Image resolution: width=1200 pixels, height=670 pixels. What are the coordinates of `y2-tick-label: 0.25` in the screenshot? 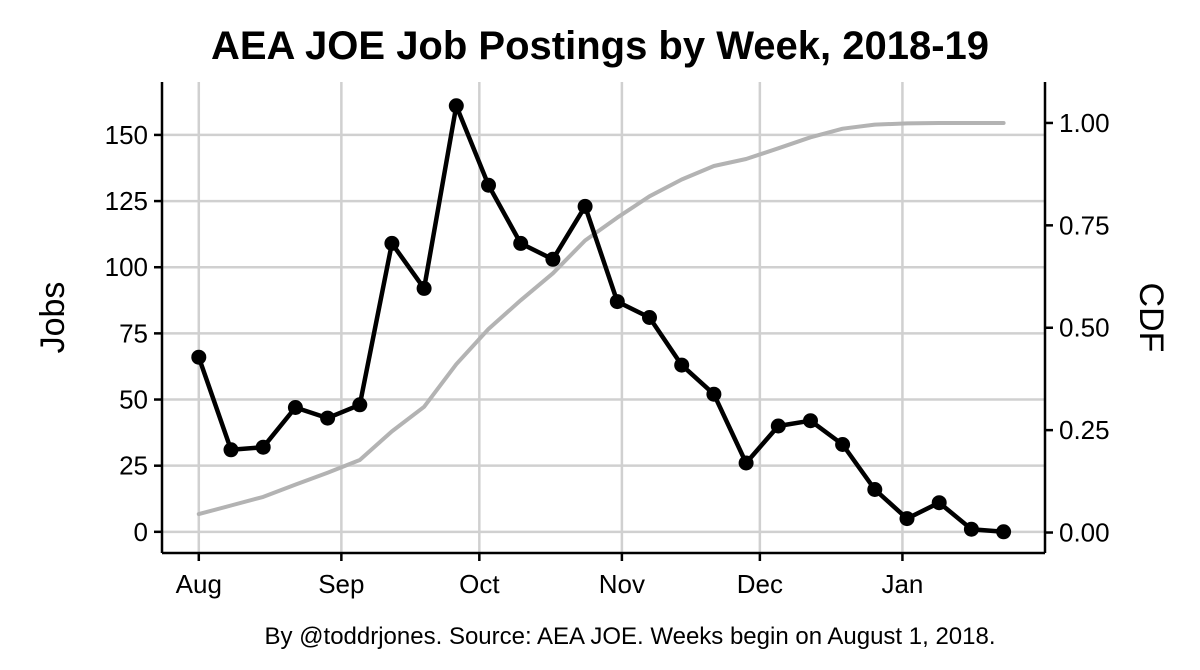 It's located at (1084, 430).